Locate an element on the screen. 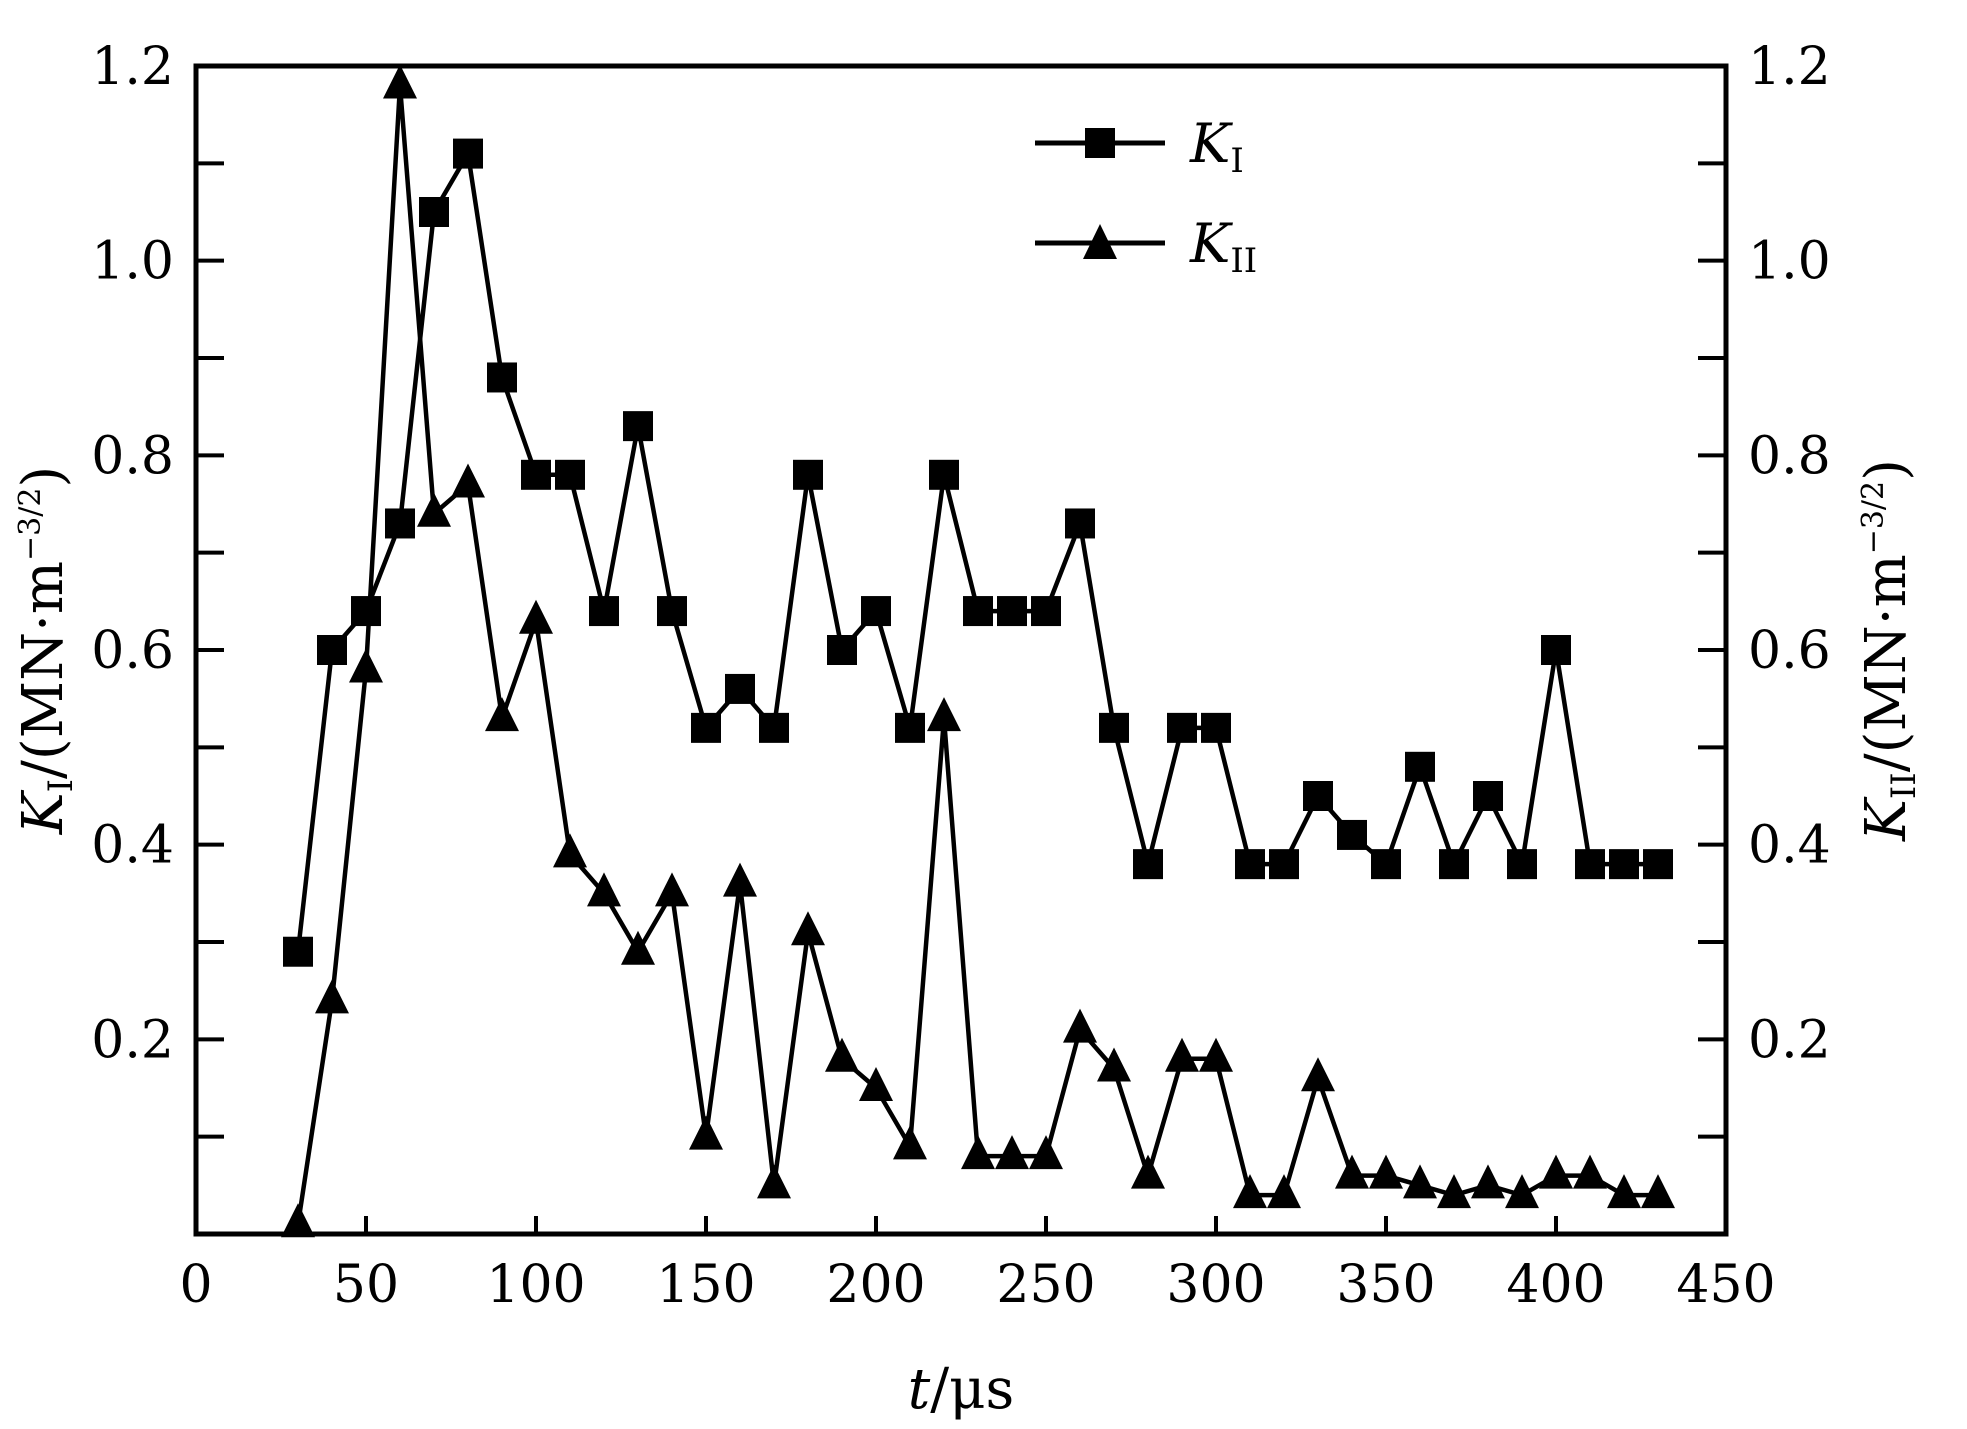 The height and width of the screenshot is (1429, 1967). y-tick-label-right: 0.6 is located at coordinates (1789, 651).